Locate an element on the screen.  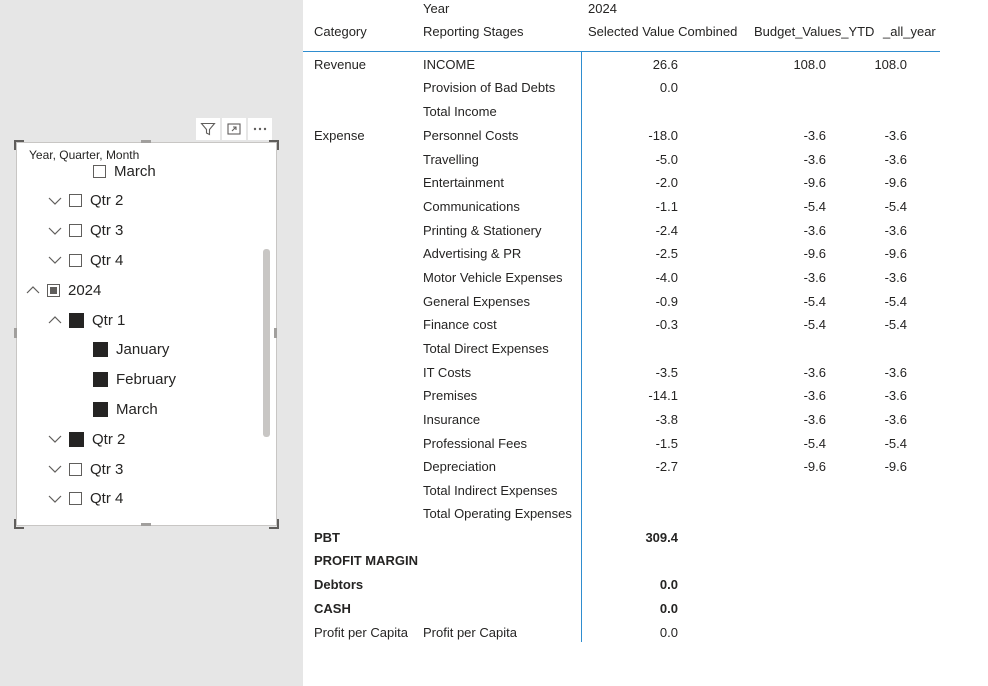
slicer-item-label: Qtr 1 is located at coordinates (109, 320).